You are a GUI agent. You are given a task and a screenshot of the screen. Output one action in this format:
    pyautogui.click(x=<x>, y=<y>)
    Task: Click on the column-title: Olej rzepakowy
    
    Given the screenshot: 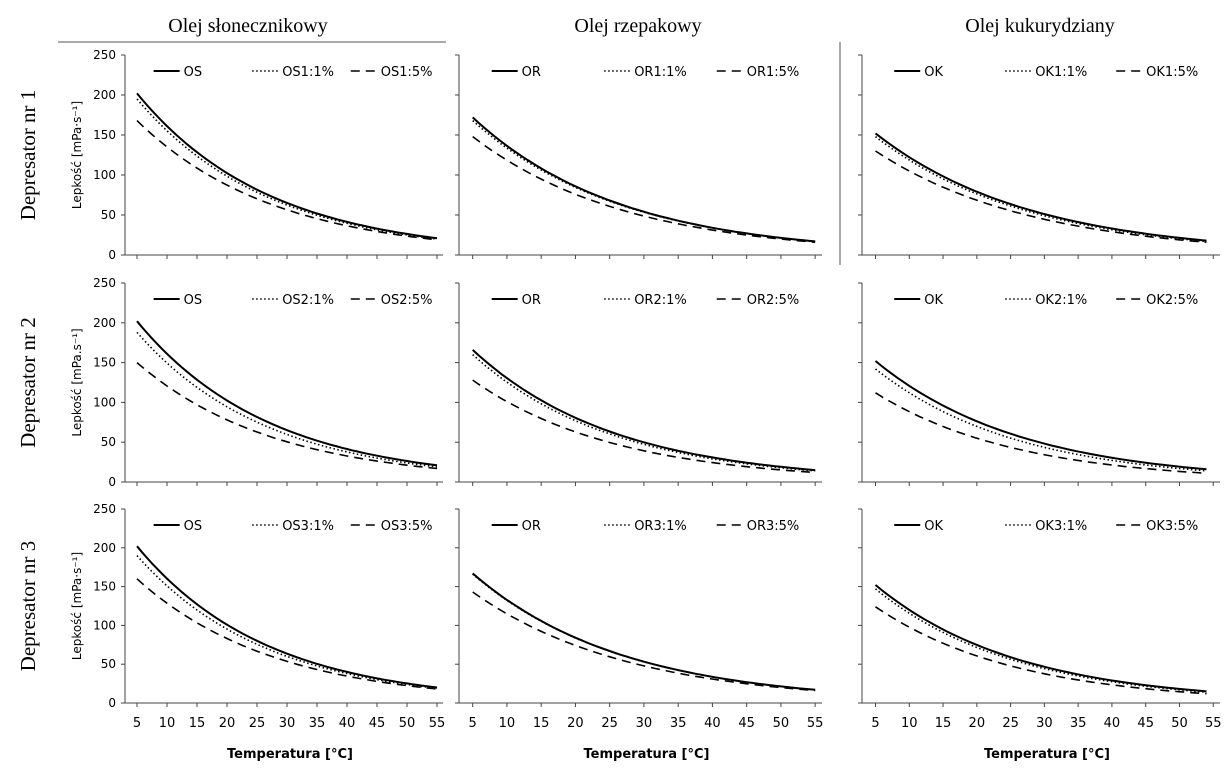 What is the action you would take?
    pyautogui.click(x=637, y=26)
    